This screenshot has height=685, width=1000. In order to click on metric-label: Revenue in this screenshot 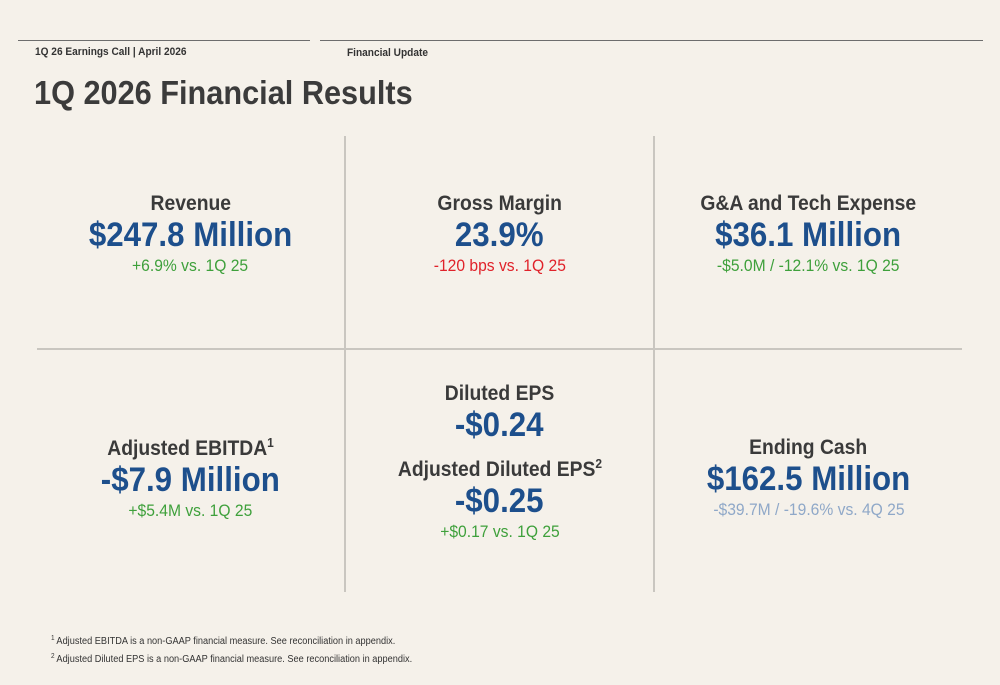, I will do `click(190, 203)`.